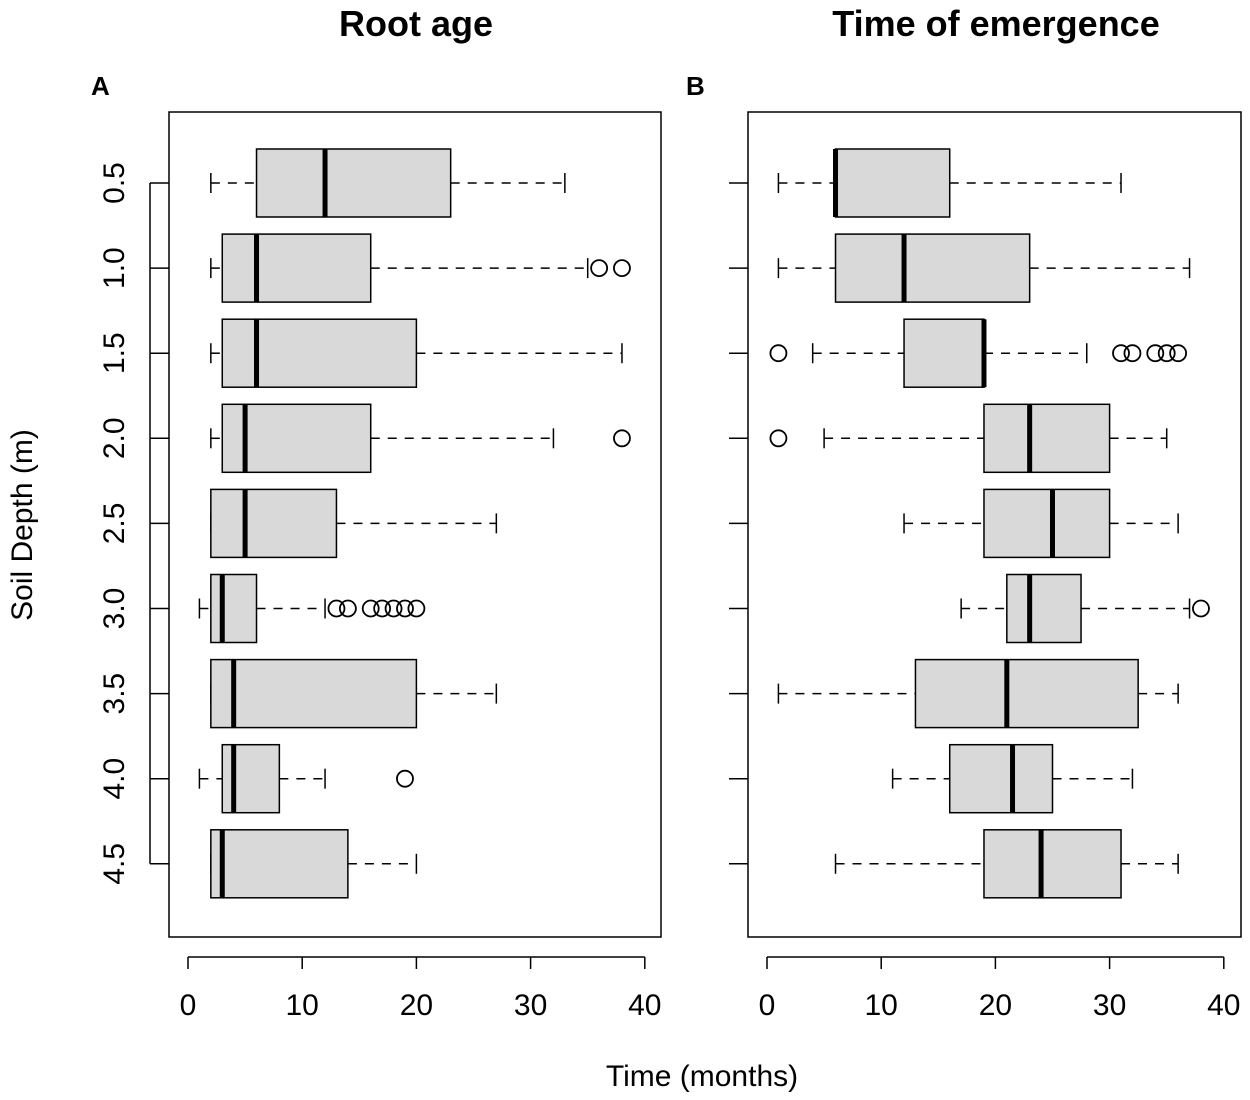 Image resolution: width=1250 pixels, height=1100 pixels. I want to click on y-tick-label: 1.0, so click(114, 268).